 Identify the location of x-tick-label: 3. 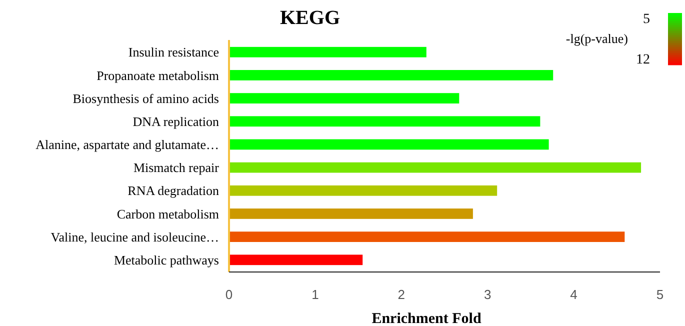
(488, 294).